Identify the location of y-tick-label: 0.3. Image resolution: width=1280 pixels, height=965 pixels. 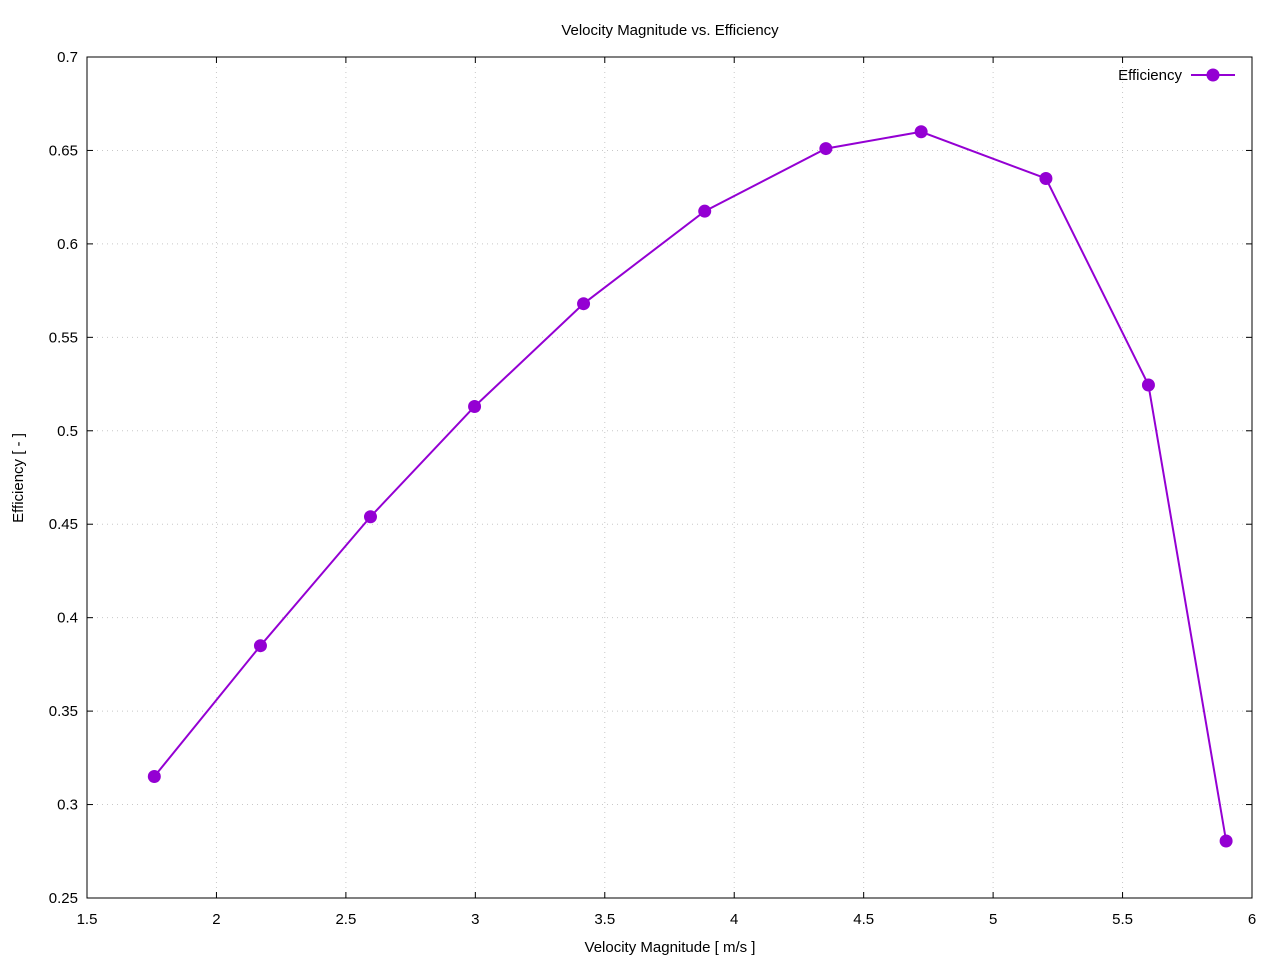
(67, 805).